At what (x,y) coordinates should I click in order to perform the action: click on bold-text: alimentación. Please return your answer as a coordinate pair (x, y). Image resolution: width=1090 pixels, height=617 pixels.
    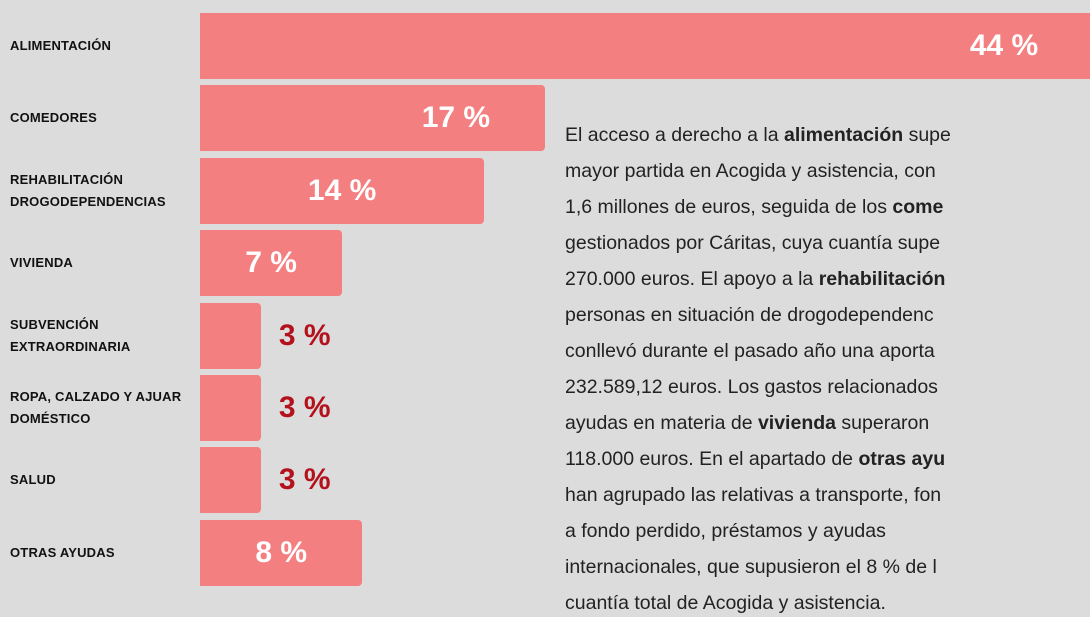
    Looking at the image, I should click on (843, 135).